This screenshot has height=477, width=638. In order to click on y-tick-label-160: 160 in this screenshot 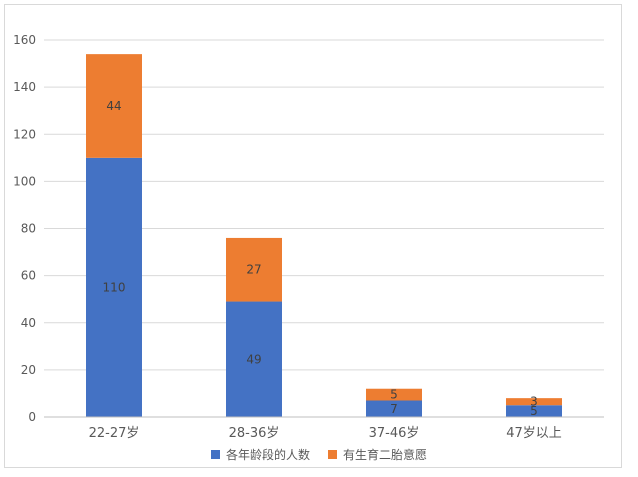, I will do `click(24, 40)`.